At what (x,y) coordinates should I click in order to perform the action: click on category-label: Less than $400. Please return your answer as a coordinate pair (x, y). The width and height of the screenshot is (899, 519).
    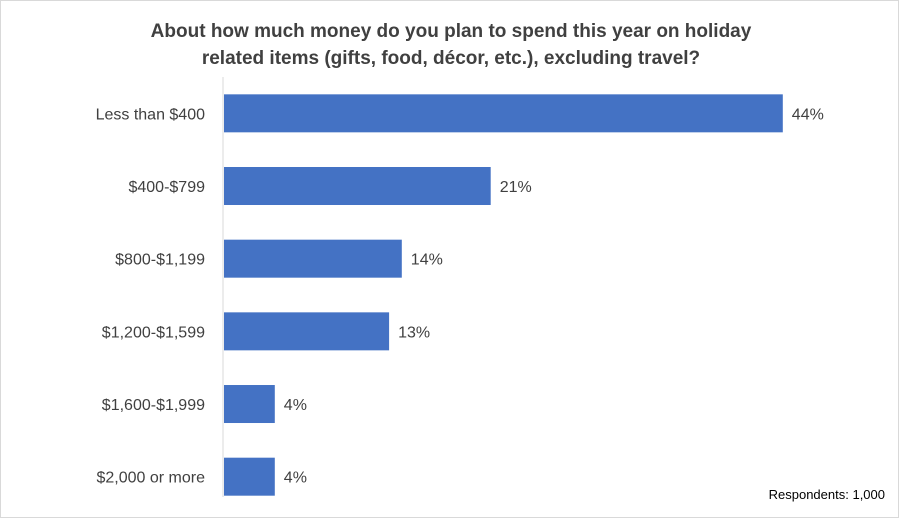
    Looking at the image, I should click on (151, 114).